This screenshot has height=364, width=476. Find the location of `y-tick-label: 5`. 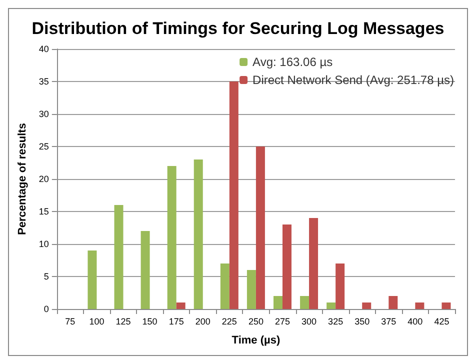

y-tick-label: 5 is located at coordinates (46, 277).